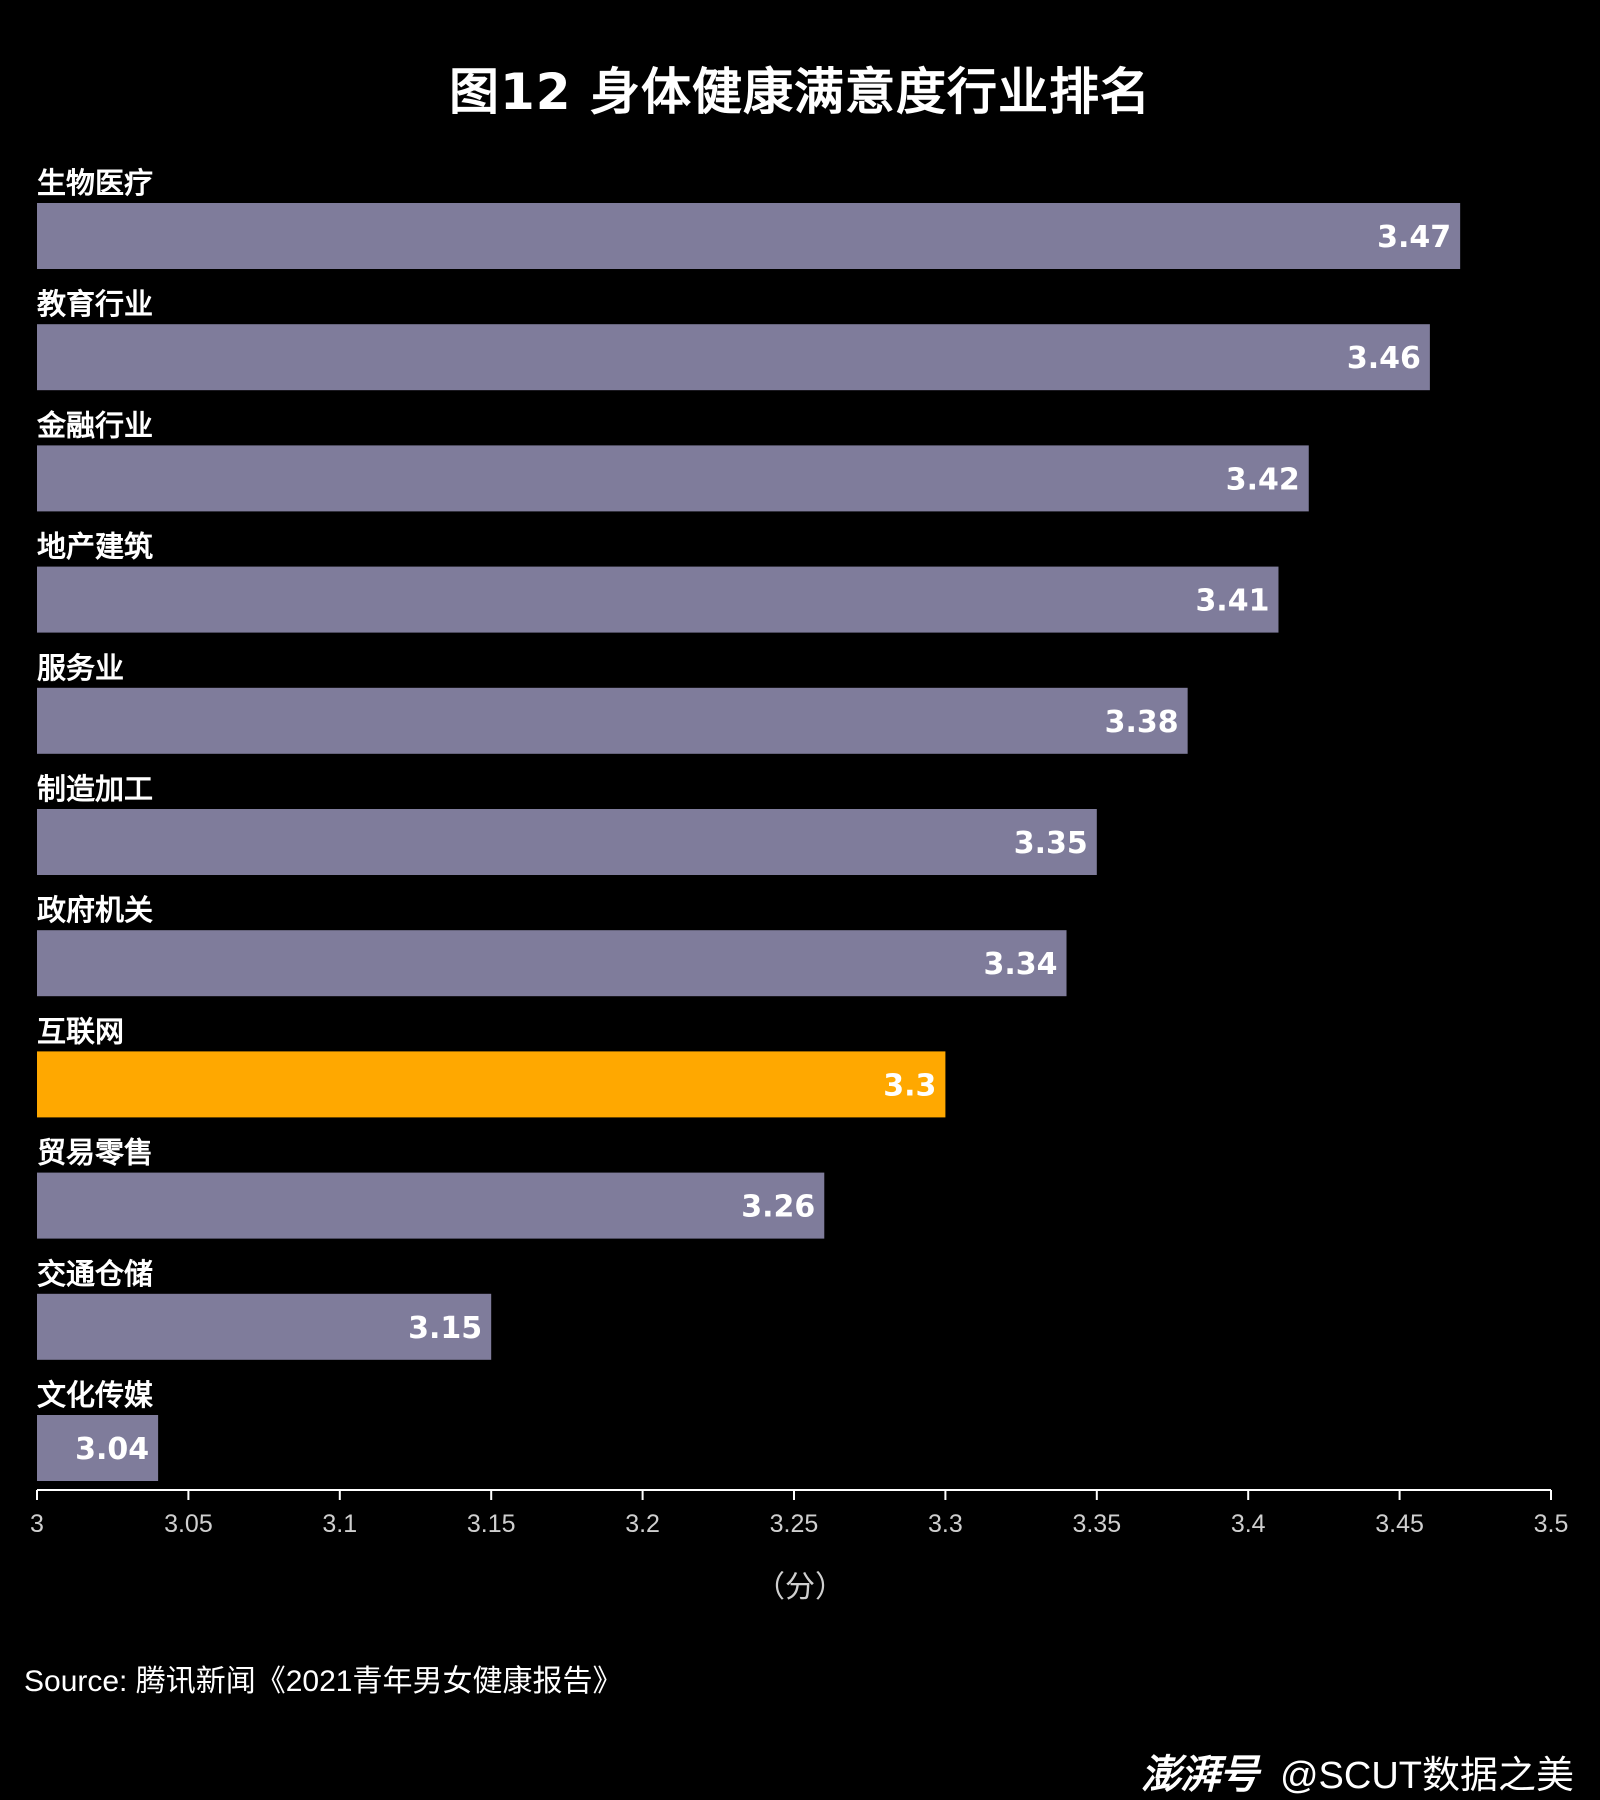 This screenshot has width=1600, height=1800. Describe the element at coordinates (80, 668) in the screenshot. I see `category-label: 服务业` at that location.